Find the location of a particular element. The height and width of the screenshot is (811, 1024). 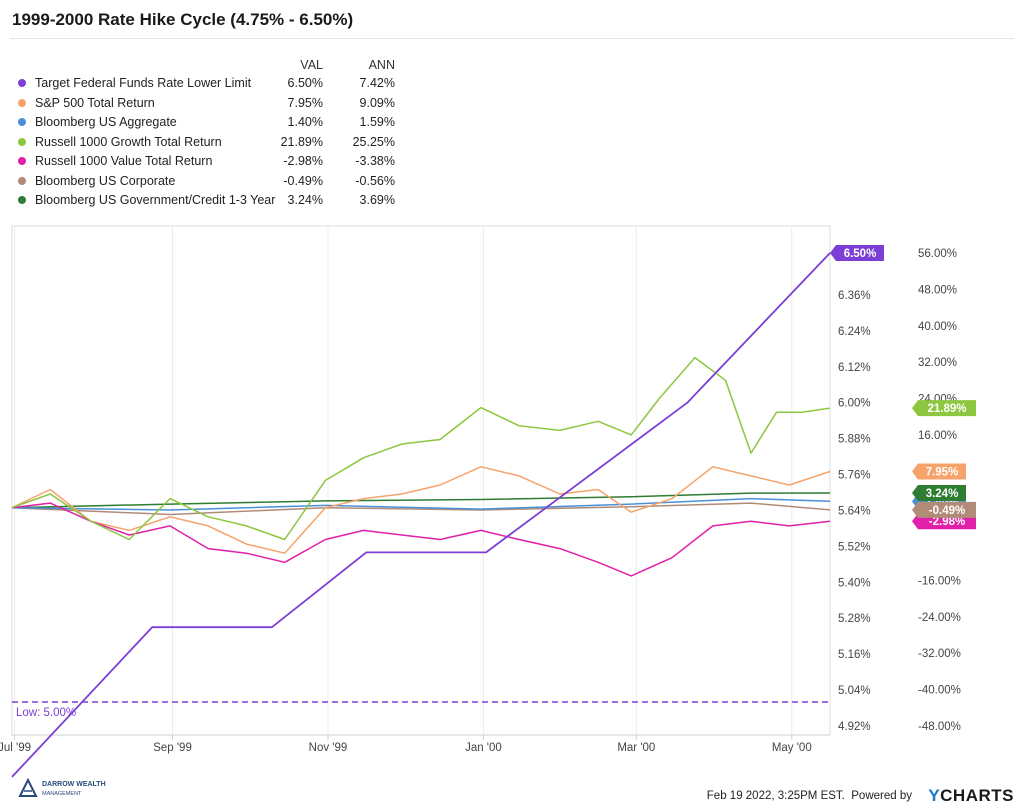

left-axis-tick-label: 5.76% is located at coordinates (854, 476).